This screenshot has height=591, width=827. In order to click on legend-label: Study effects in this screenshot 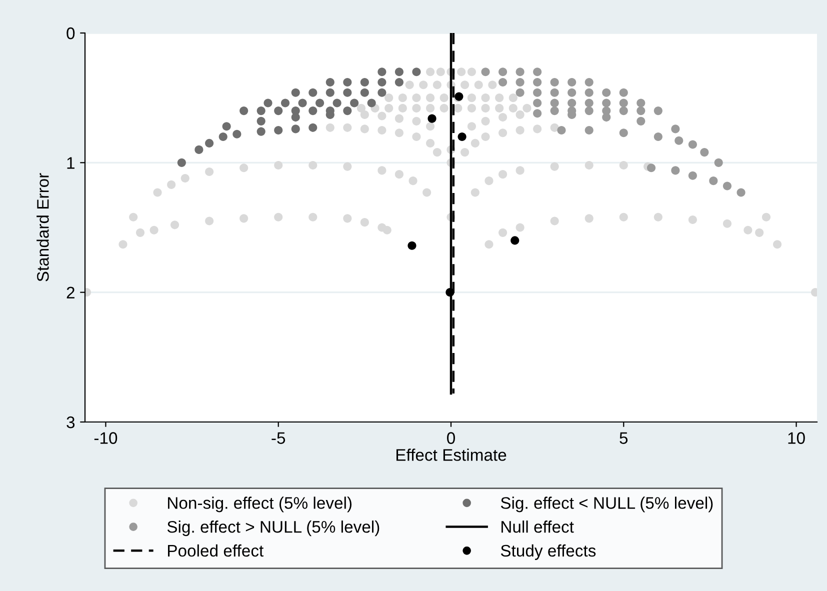, I will do `click(548, 552)`.